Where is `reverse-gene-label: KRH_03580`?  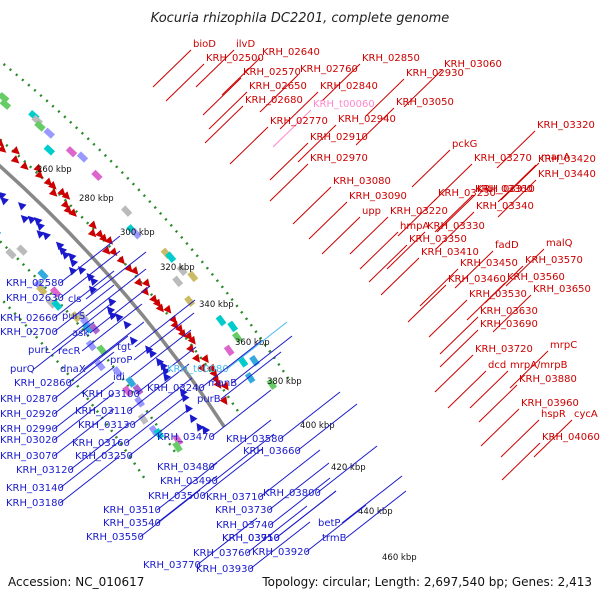
reverse-gene-label: KRH_03580 is located at coordinates (255, 439).